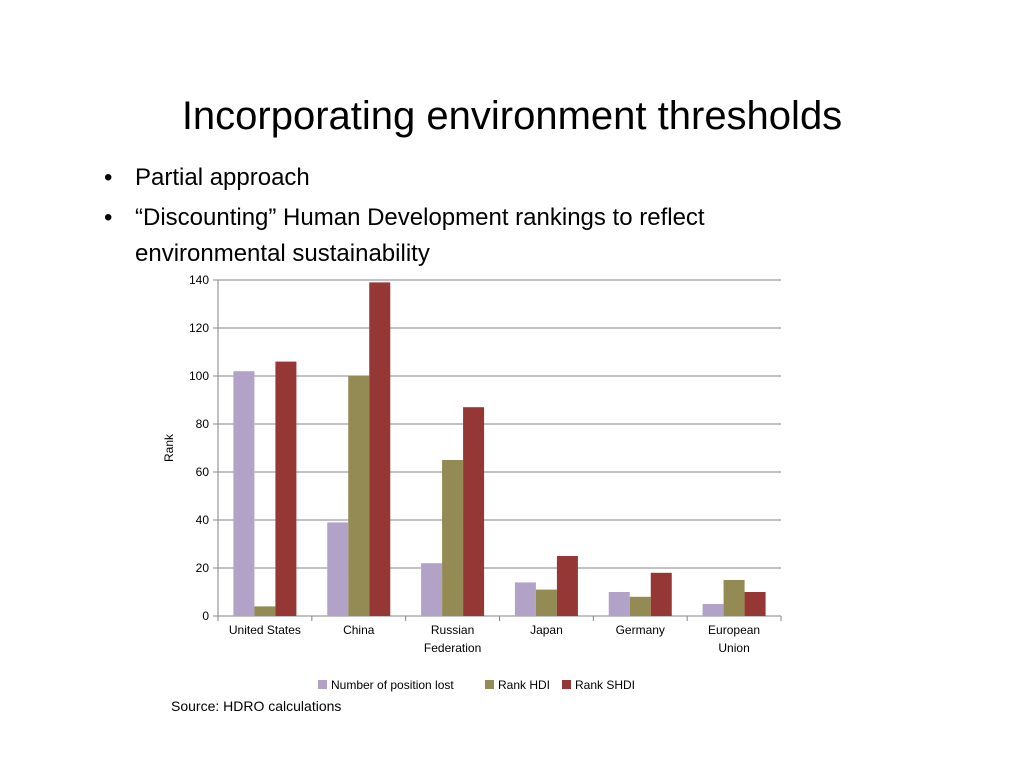 The width and height of the screenshot is (1024, 768). Describe the element at coordinates (199, 280) in the screenshot. I see `y-tick-label: 140` at that location.